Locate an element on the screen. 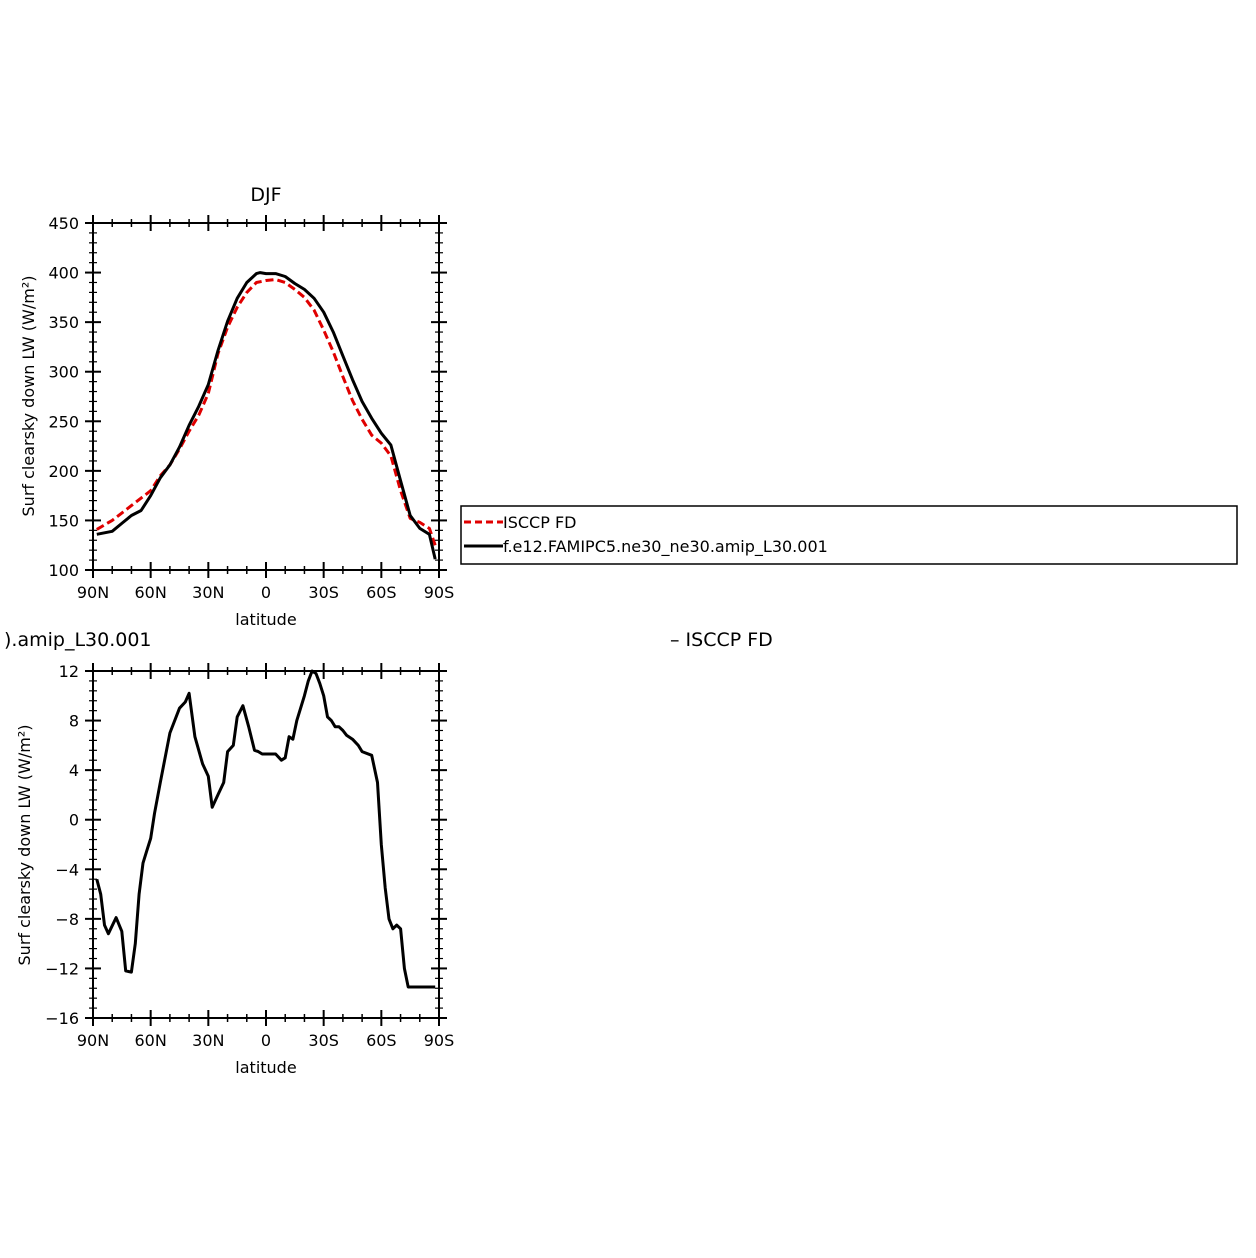 This screenshot has width=1256, height=1258. bottom-ytick-label: −8 is located at coordinates (67, 919).